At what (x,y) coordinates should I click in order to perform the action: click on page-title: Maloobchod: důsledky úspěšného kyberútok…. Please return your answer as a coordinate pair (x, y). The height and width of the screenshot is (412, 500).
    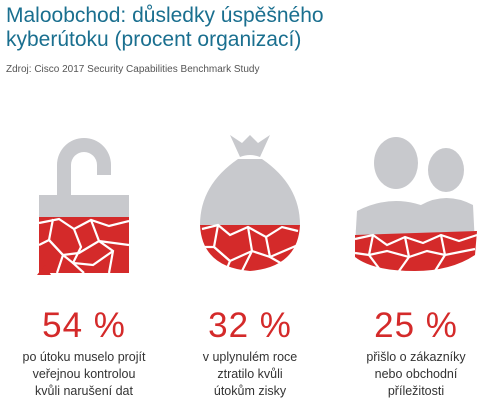
    Looking at the image, I should click on (165, 27).